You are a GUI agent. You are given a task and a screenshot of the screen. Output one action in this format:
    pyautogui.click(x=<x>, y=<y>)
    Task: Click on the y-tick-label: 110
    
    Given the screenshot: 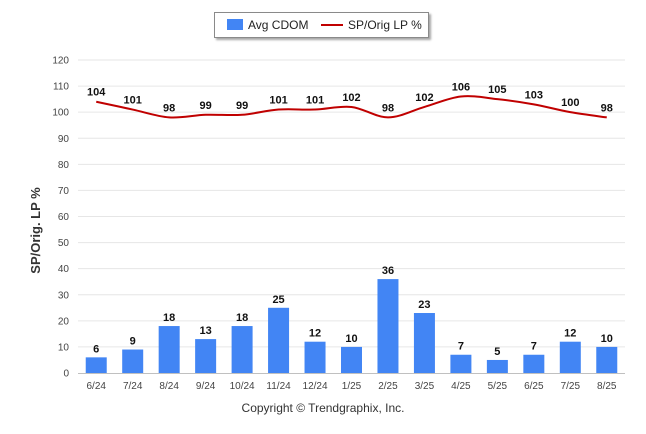 What is the action you would take?
    pyautogui.click(x=61, y=87)
    